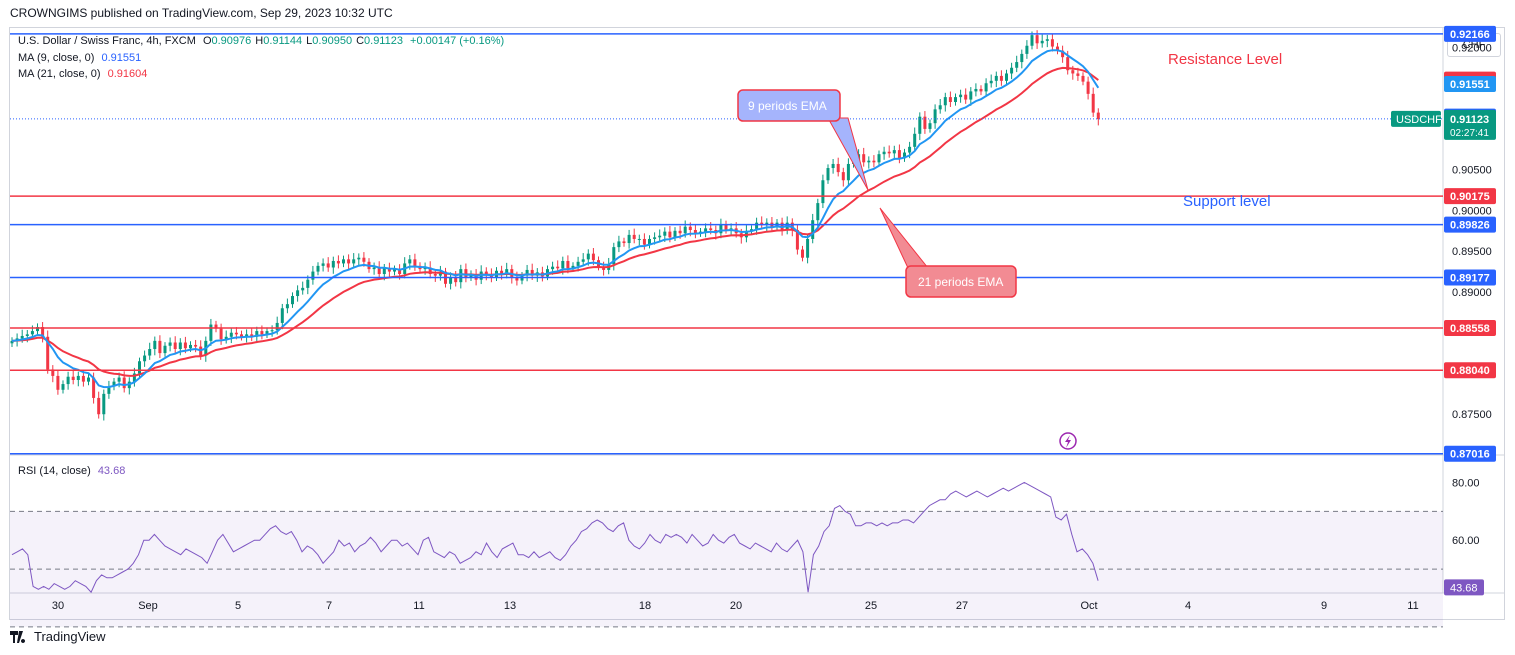 The height and width of the screenshot is (655, 1515). Describe the element at coordinates (58, 636) in the screenshot. I see `tradingview-logo: TradingView` at that location.